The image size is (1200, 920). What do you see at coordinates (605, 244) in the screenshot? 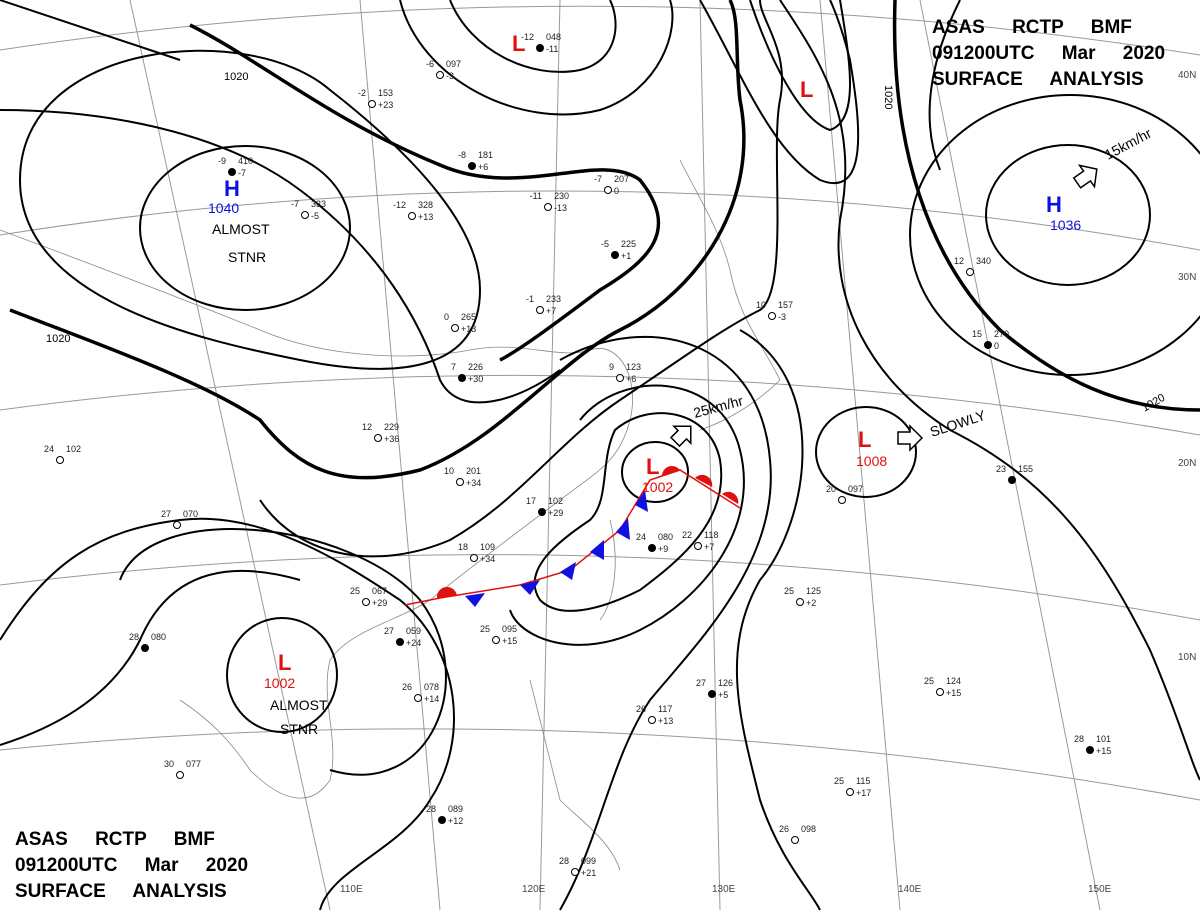
I see `station-temp: -5` at bounding box center [605, 244].